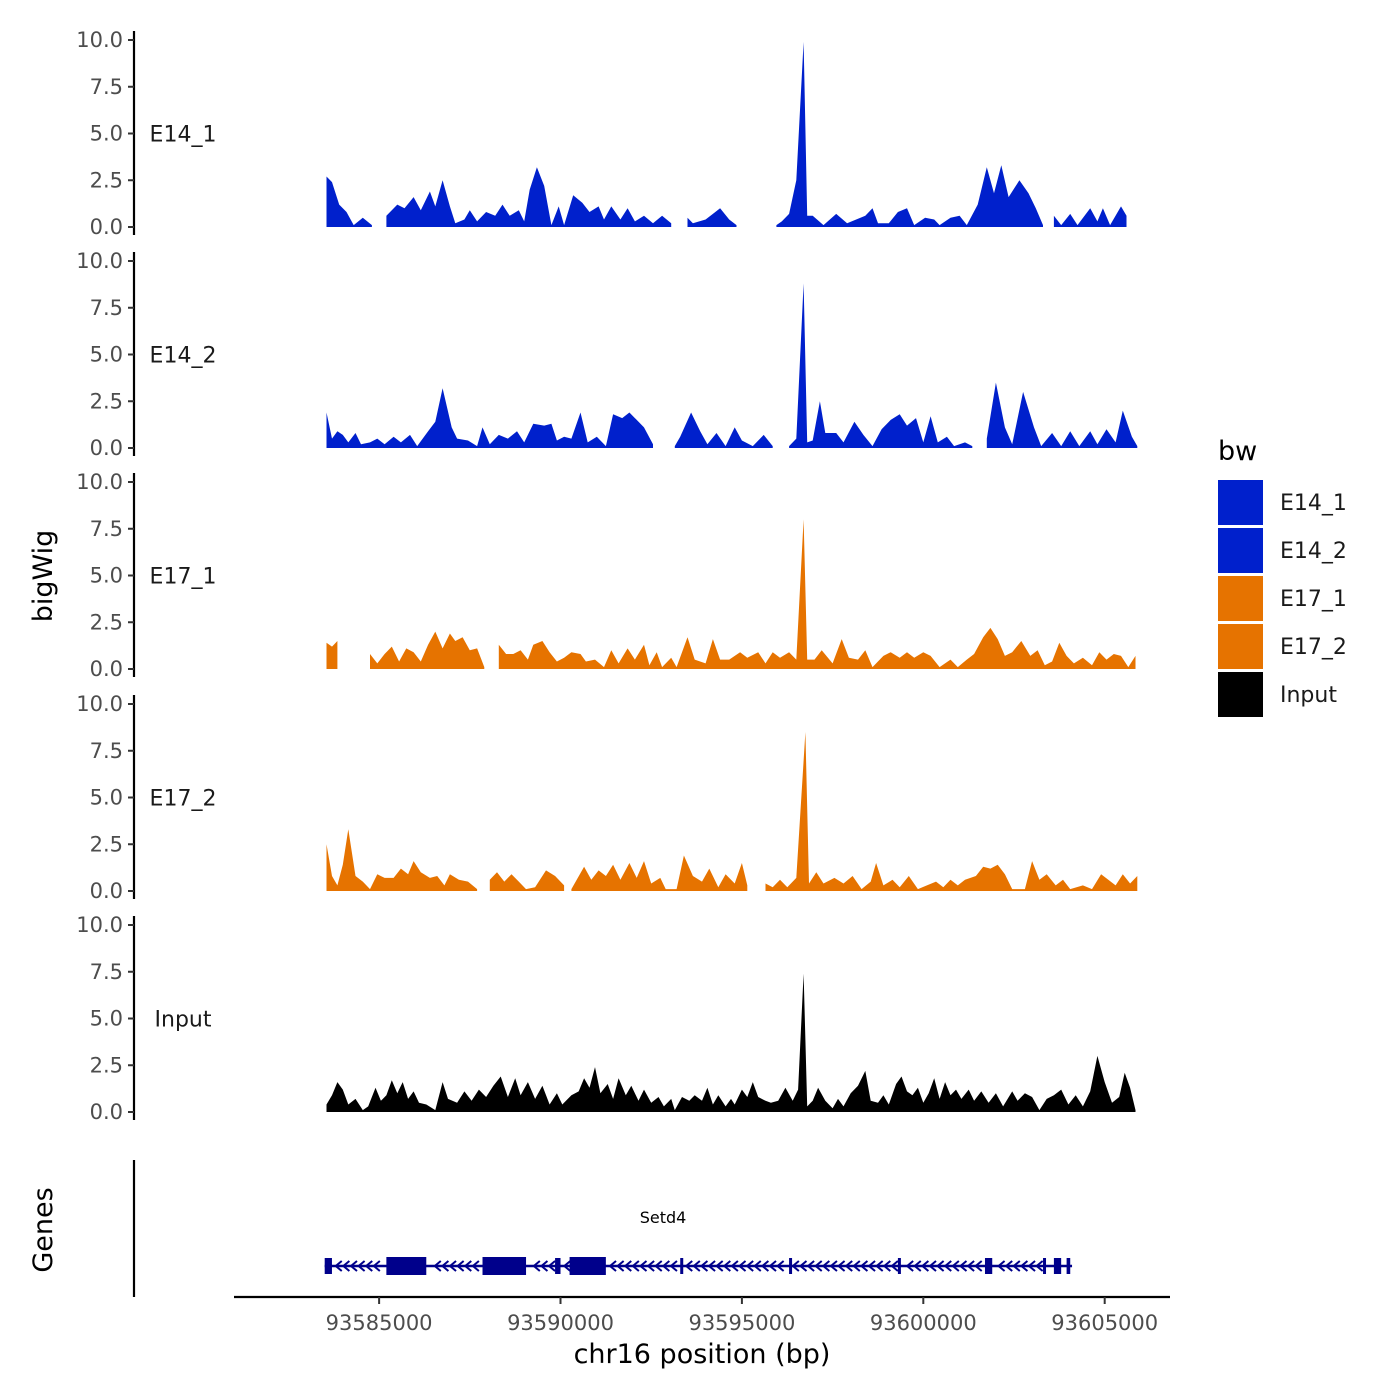 This screenshot has width=1400, height=1400. I want to click on track-E14_1: 0.0 2.5 5.0 7.5 10.0 E14_1, so click(601, 133).